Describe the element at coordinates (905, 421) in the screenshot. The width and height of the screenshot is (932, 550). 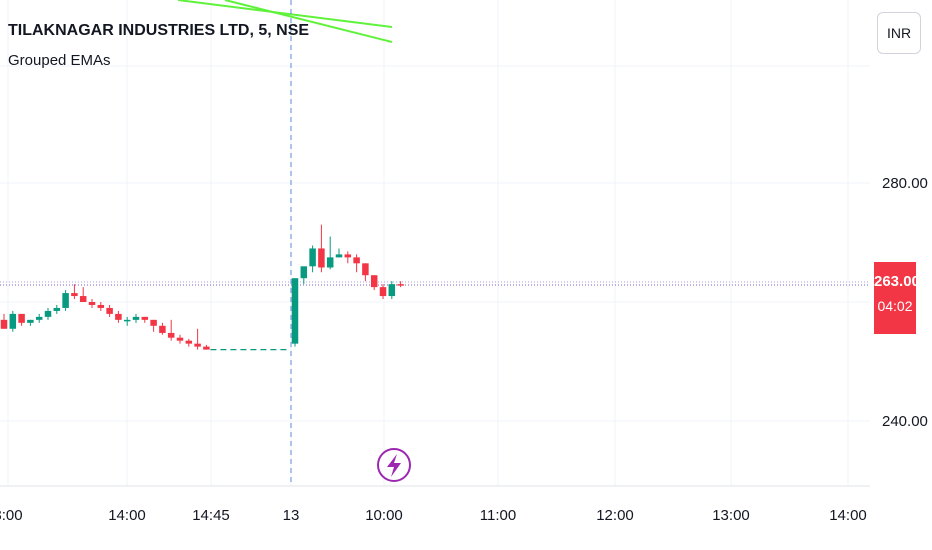
I see `y-tick-label: 240.00` at that location.